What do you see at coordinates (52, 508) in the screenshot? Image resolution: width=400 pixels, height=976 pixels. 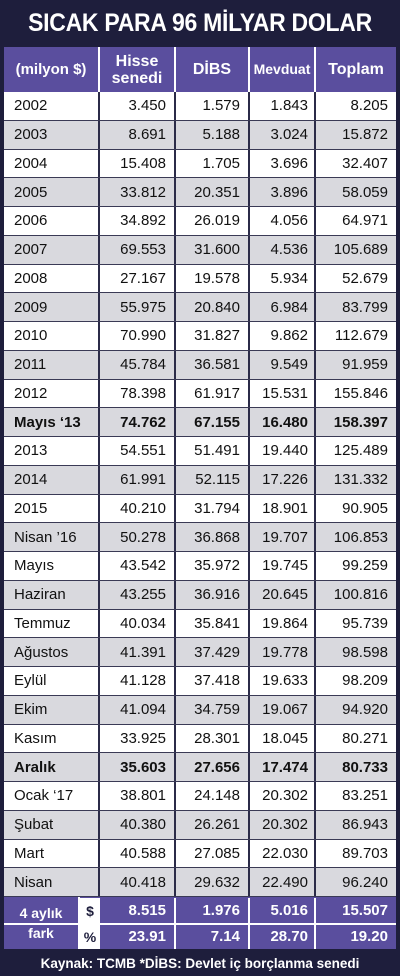 I see `row-label: 2015` at bounding box center [52, 508].